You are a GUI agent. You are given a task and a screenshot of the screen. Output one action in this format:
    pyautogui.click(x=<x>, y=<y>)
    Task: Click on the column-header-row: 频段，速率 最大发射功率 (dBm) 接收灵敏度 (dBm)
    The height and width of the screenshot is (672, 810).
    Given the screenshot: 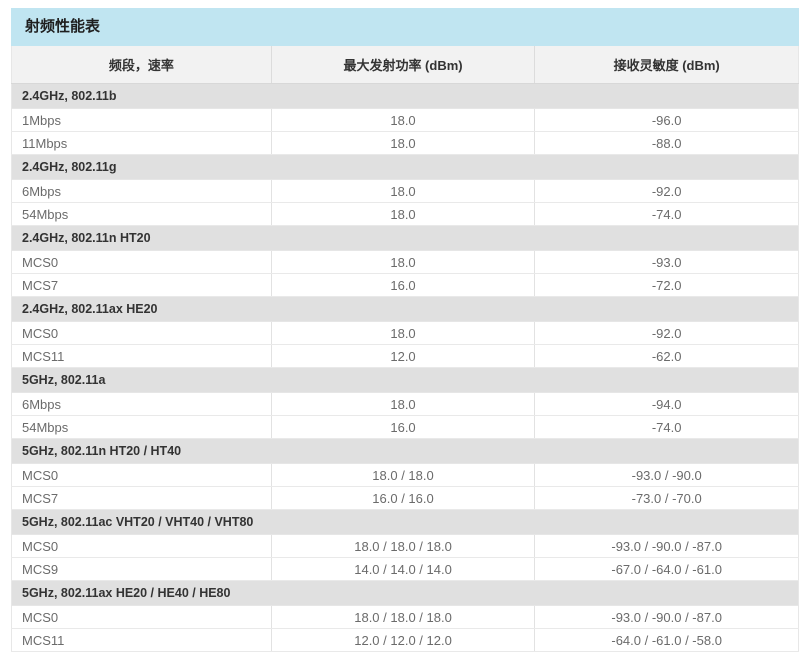 What is the action you would take?
    pyautogui.click(x=405, y=65)
    